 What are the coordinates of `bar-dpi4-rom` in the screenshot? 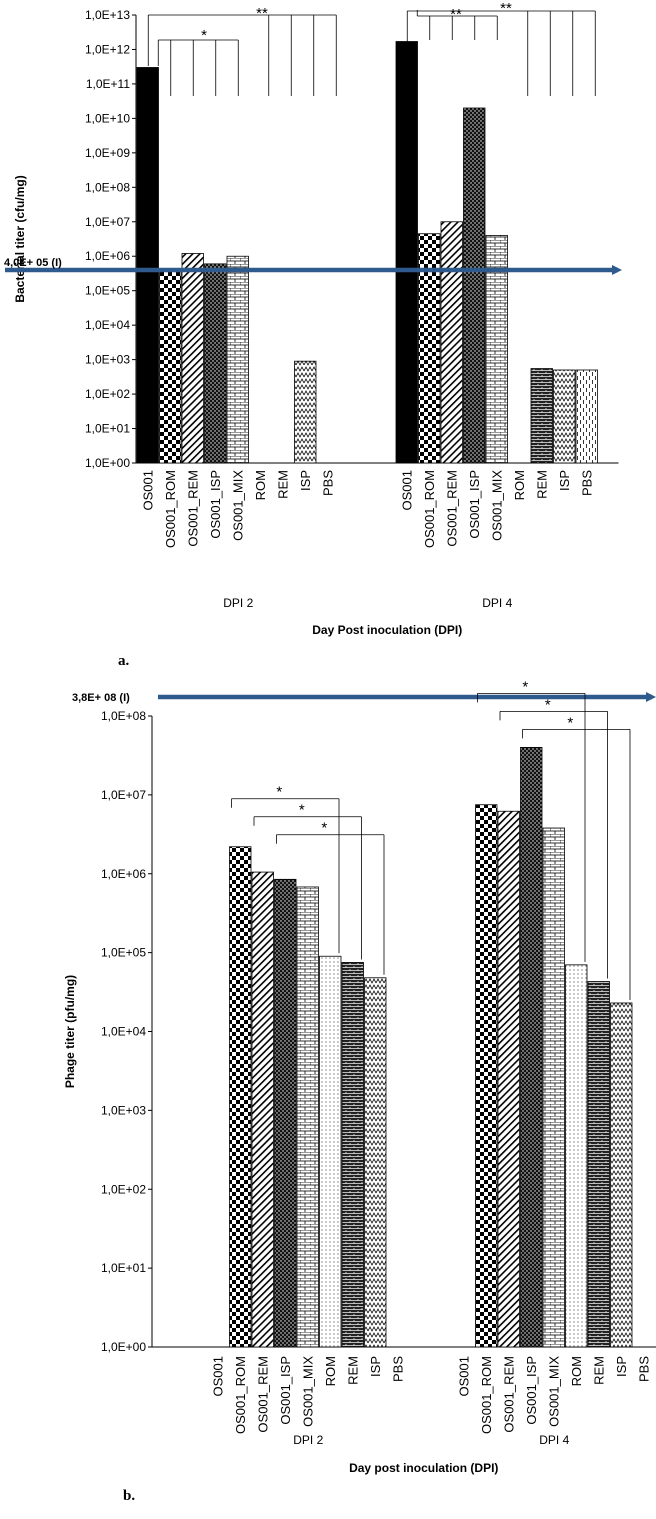 It's located at (576, 1156).